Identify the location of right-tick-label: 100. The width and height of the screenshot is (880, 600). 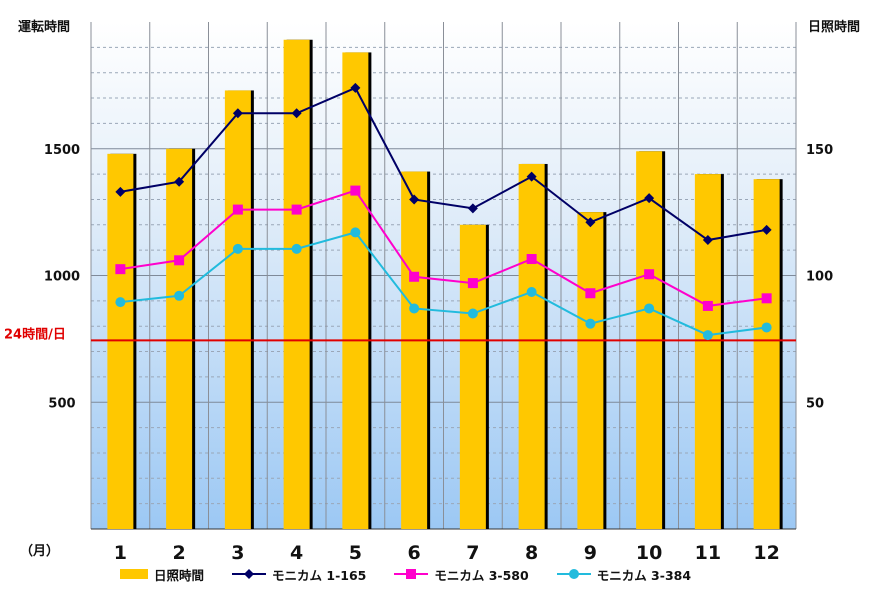
(819, 277).